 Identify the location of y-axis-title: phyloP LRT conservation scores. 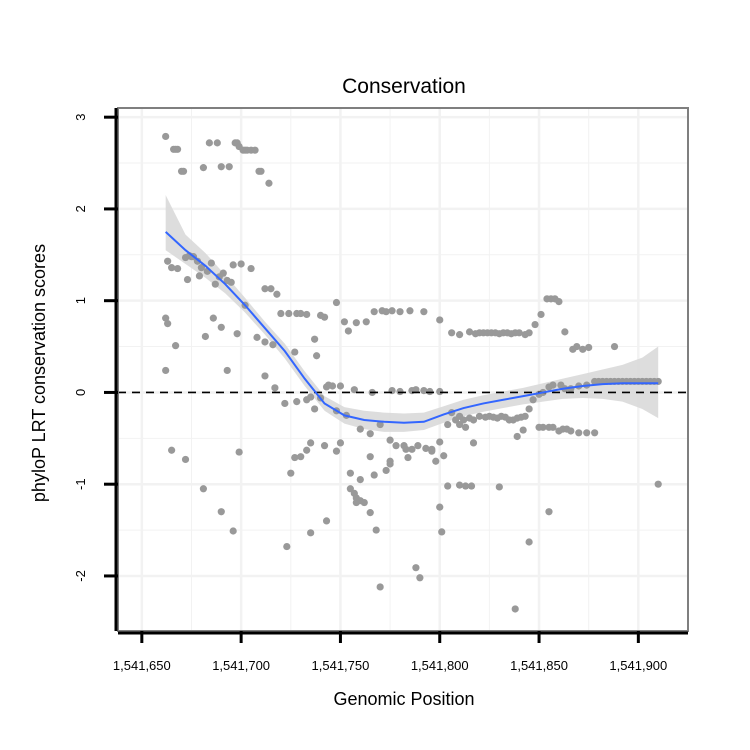
(39, 373).